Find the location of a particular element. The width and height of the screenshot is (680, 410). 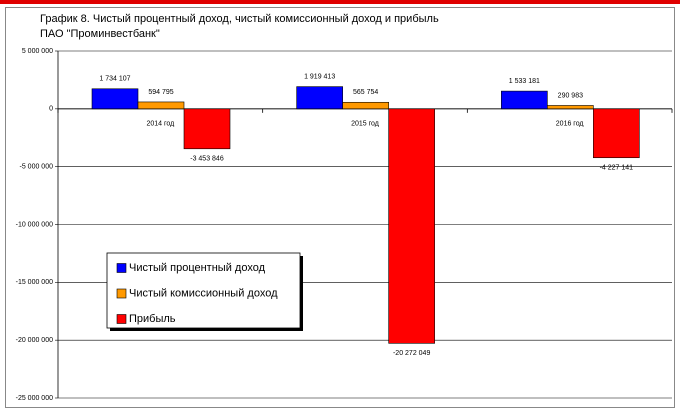

y-tick-label: 0 is located at coordinates (51, 109).